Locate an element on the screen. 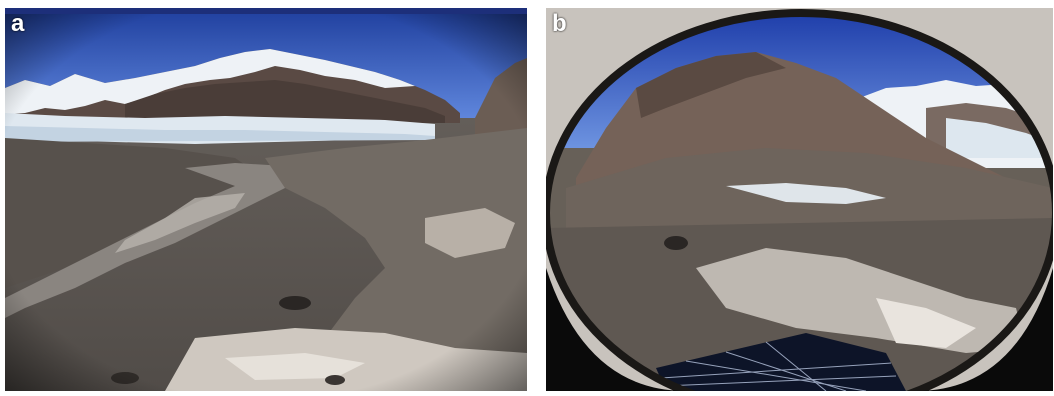  panel-label-b: b is located at coordinates (559, 23).